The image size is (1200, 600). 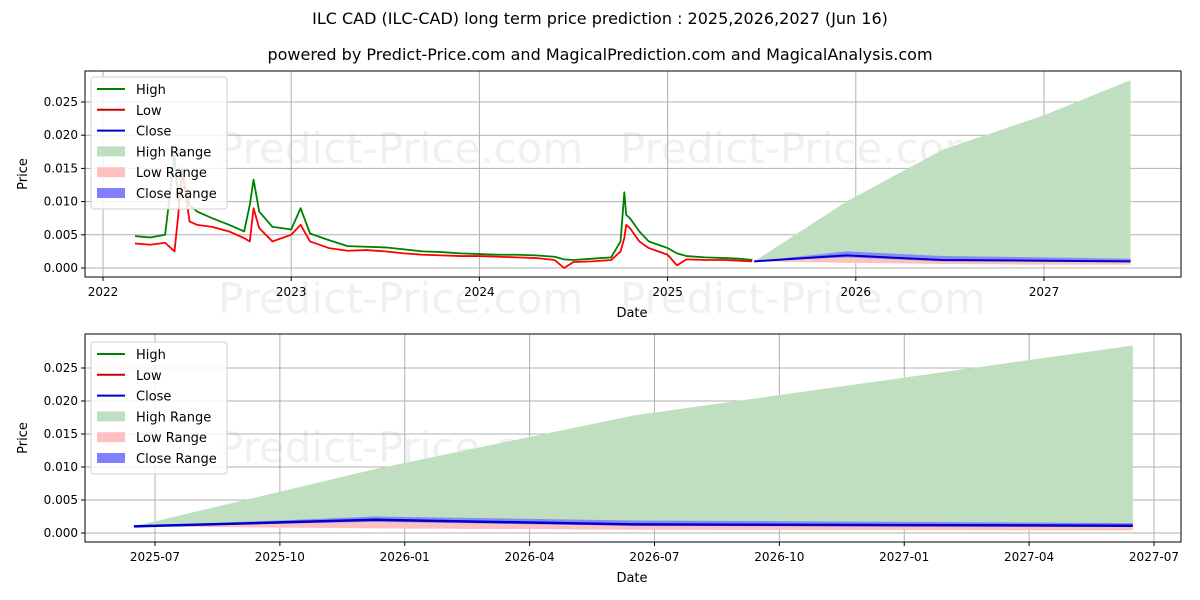 I want to click on x-tick-label: 2025-07, so click(x=155, y=557).